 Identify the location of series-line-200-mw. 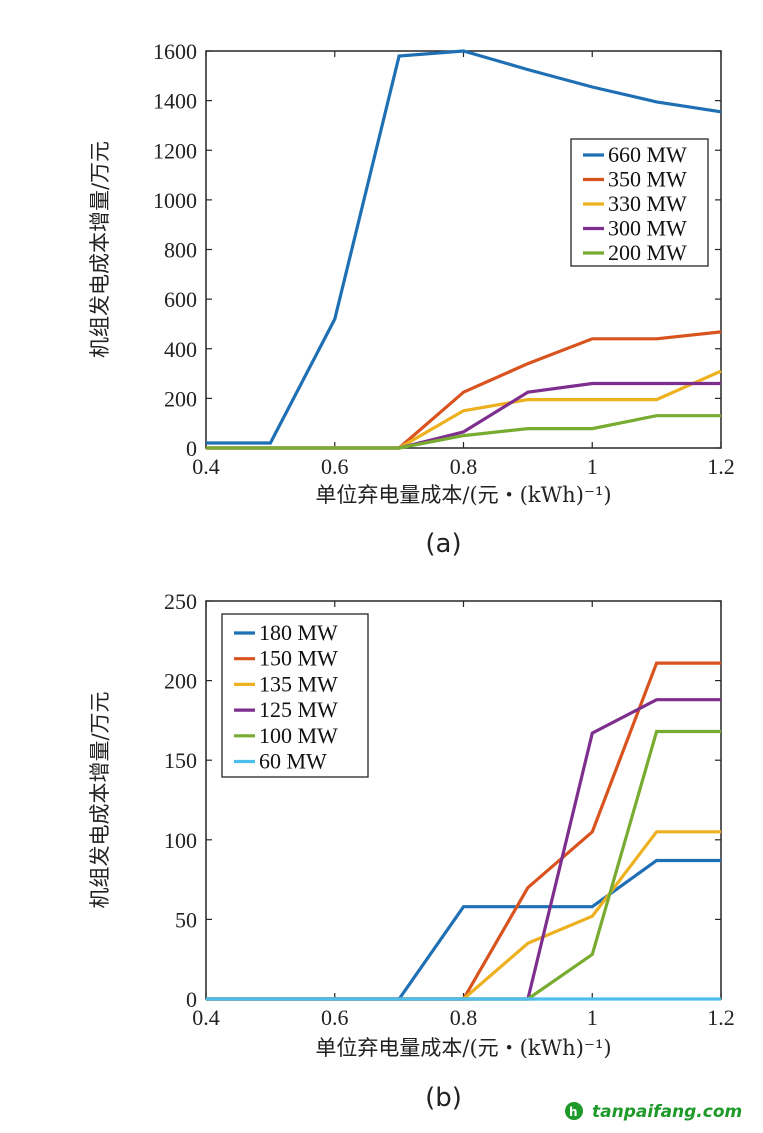
(463, 432).